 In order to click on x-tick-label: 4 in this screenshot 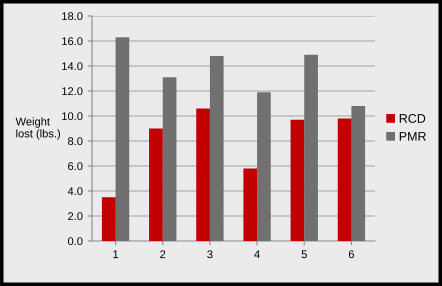, I will do `click(257, 254)`.